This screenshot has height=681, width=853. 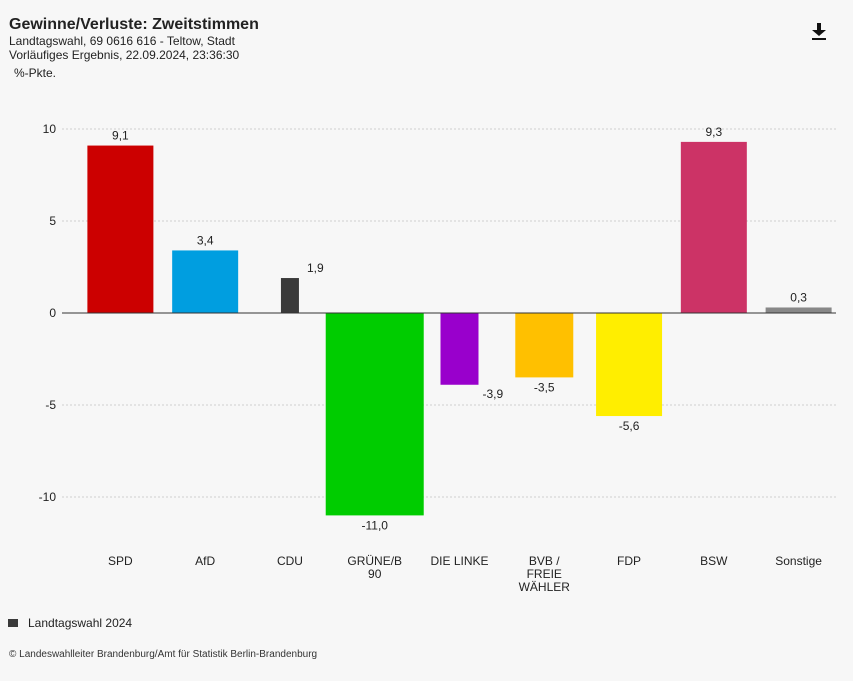 I want to click on data-label: 9,1, so click(x=120, y=136).